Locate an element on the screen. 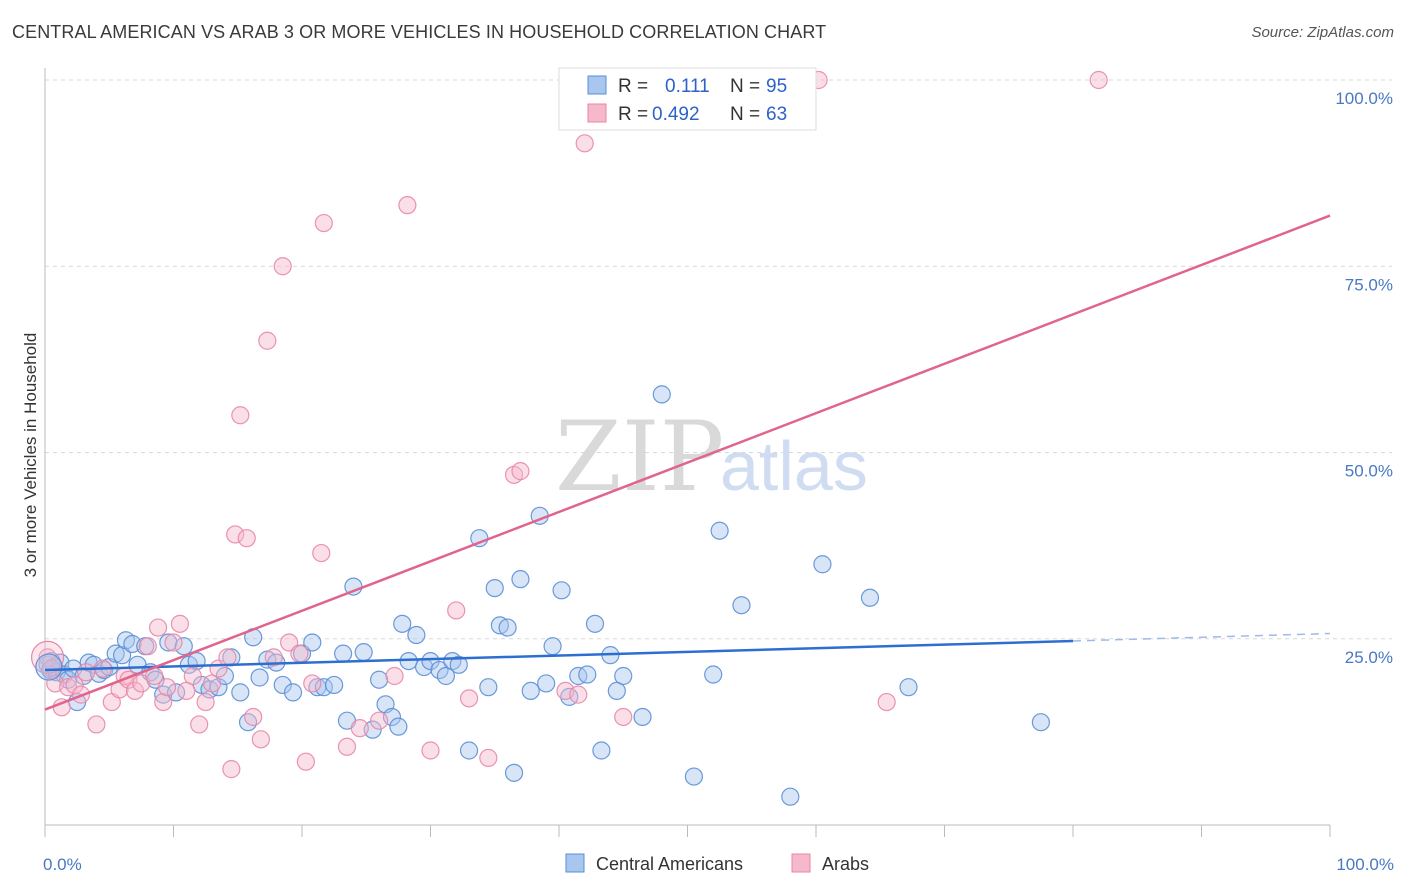 The height and width of the screenshot is (892, 1406). x-tick-label-right: 100.0% is located at coordinates (1365, 864).